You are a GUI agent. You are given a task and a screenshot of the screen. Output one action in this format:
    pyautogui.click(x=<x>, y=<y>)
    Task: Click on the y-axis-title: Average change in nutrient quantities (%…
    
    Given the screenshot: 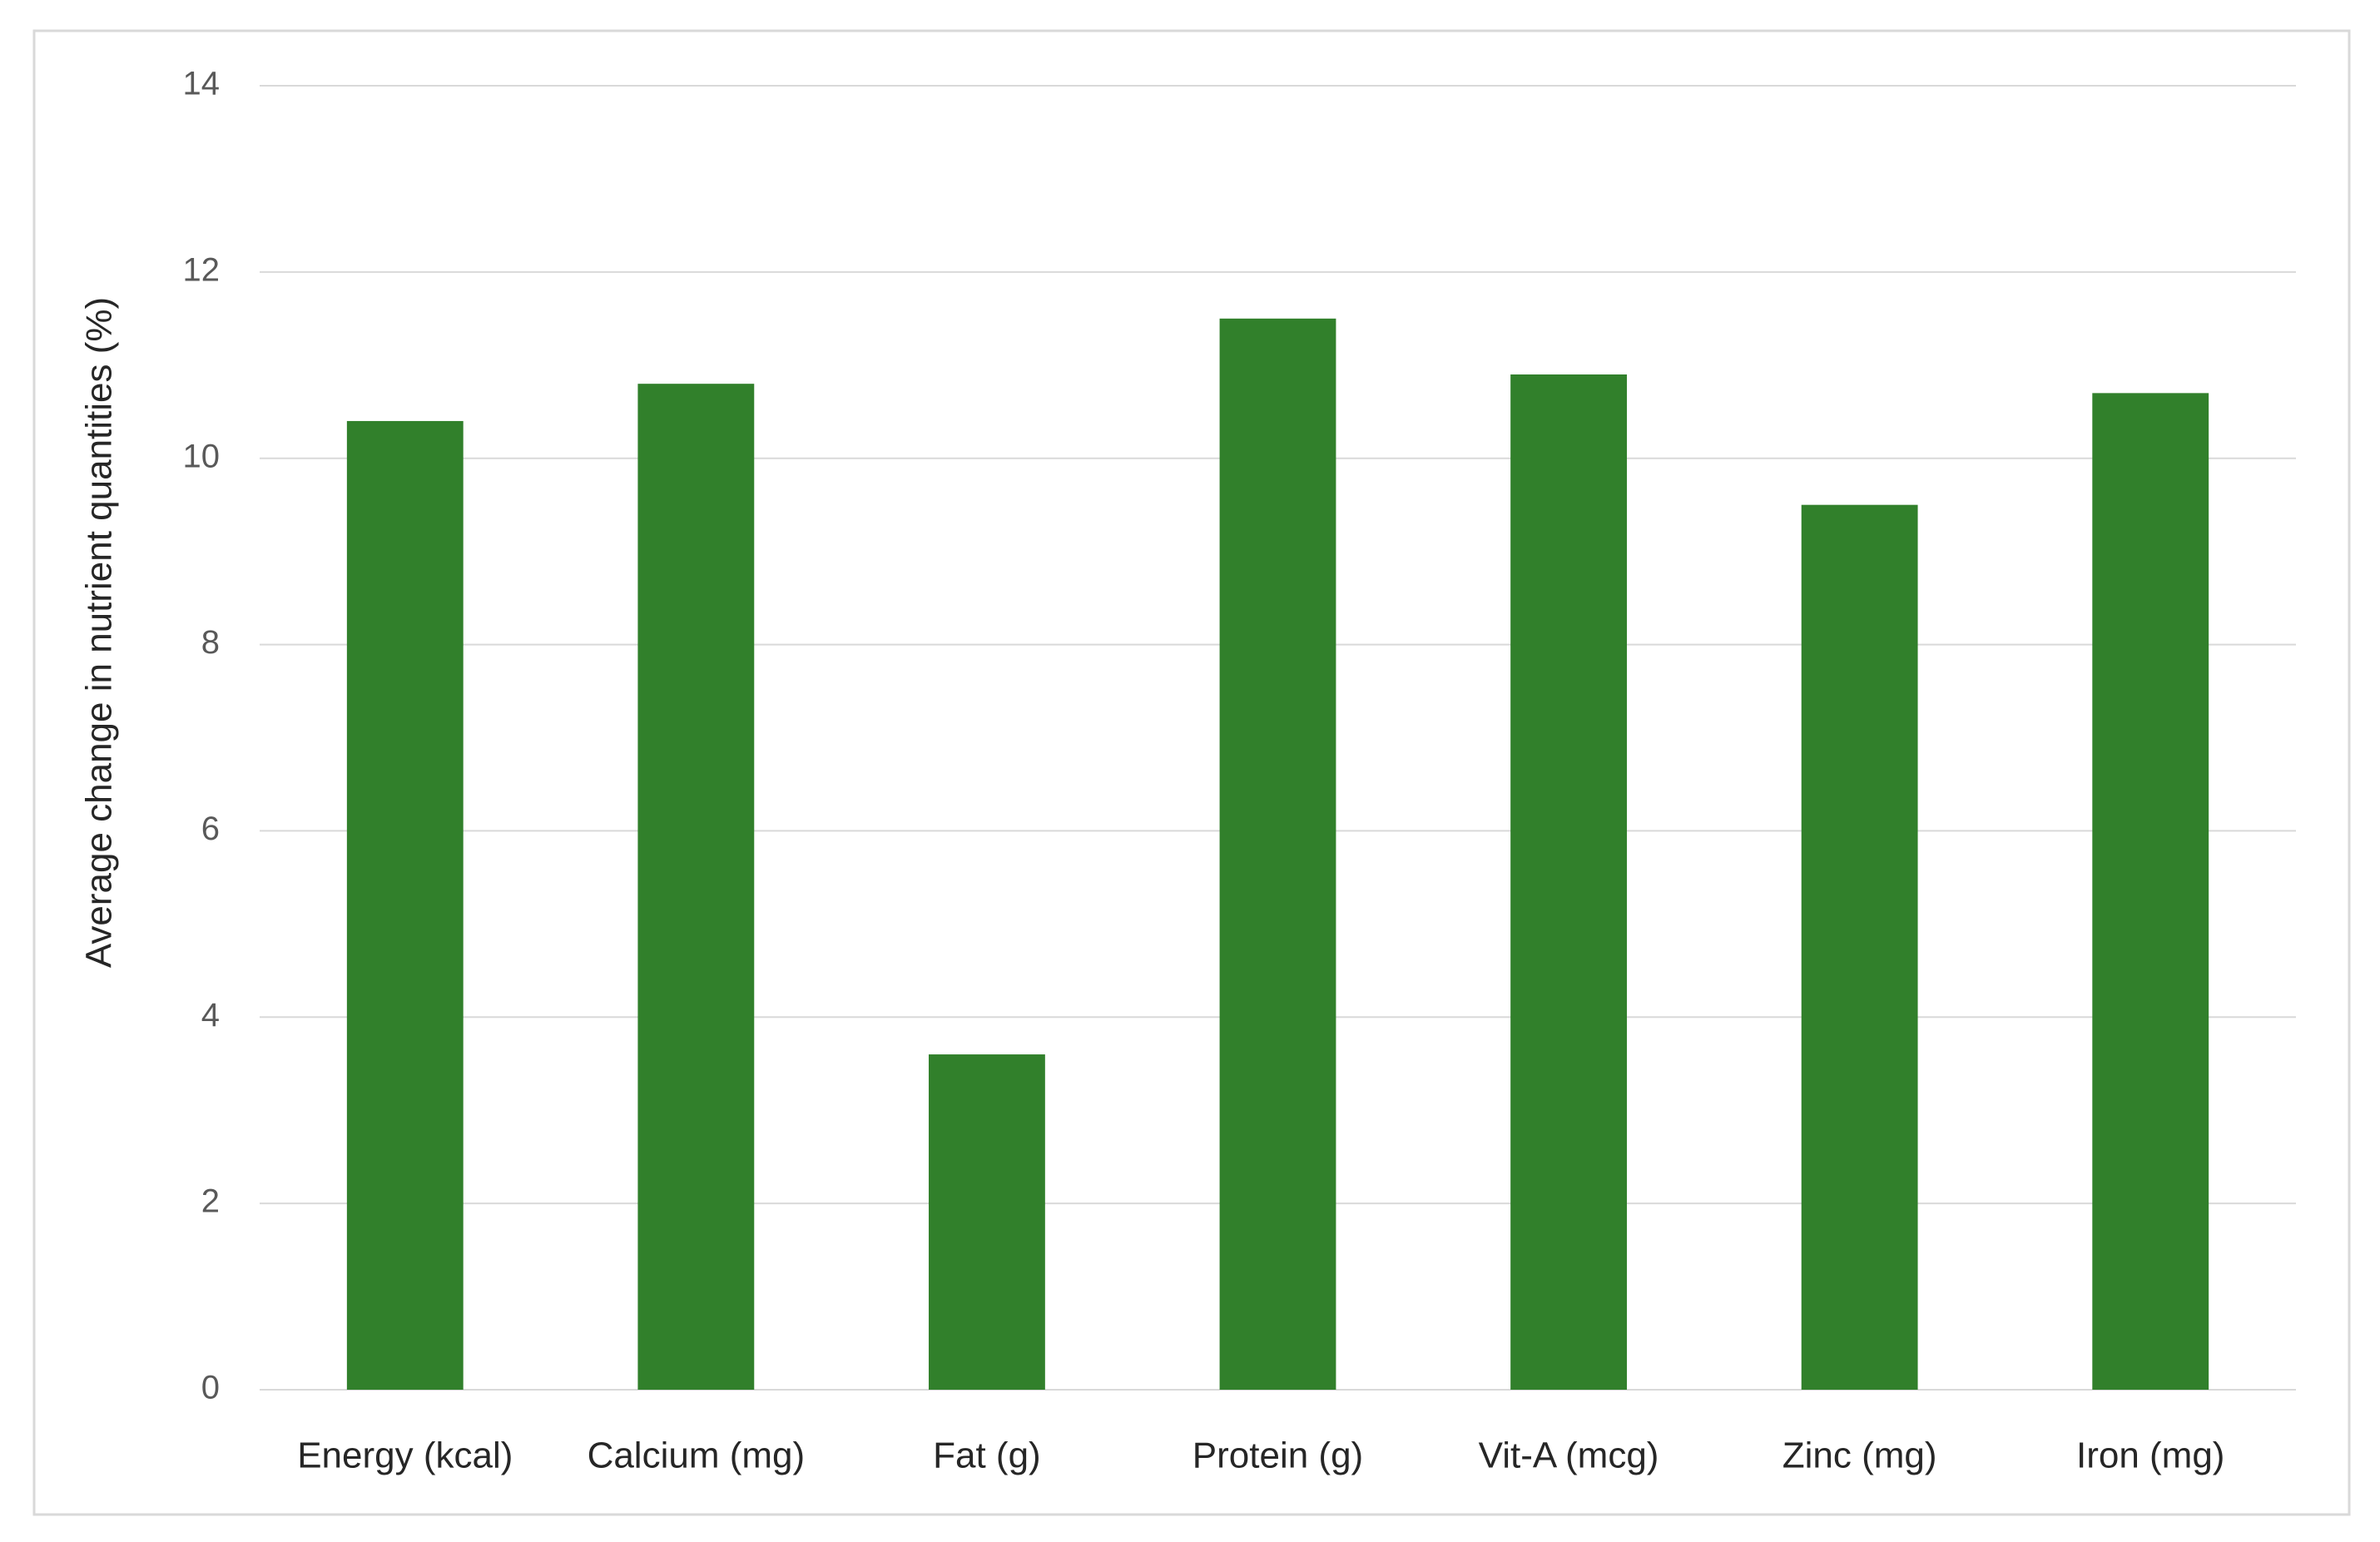 What is the action you would take?
    pyautogui.click(x=99, y=632)
    